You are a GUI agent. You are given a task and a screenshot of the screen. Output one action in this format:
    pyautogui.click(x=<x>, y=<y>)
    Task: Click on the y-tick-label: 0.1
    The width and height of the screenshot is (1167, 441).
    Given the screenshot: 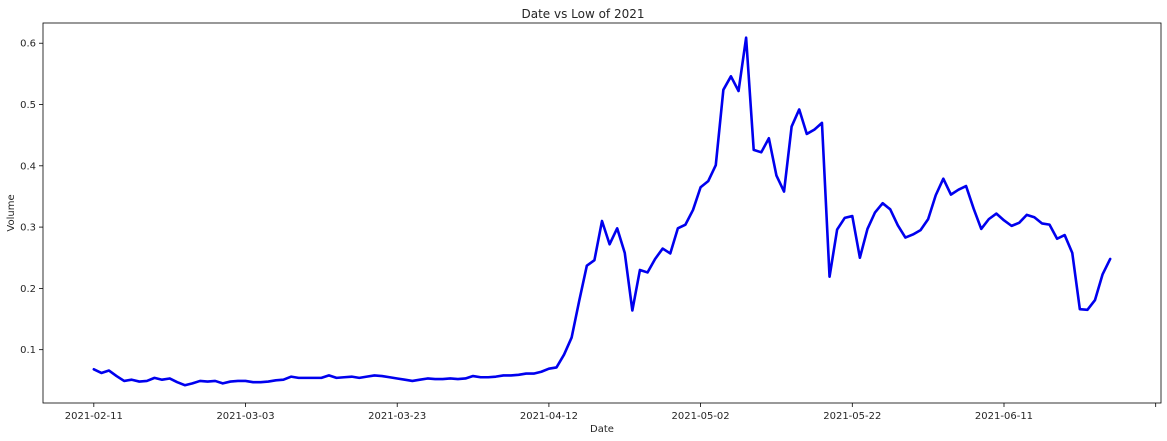 What is the action you would take?
    pyautogui.click(x=28, y=350)
    